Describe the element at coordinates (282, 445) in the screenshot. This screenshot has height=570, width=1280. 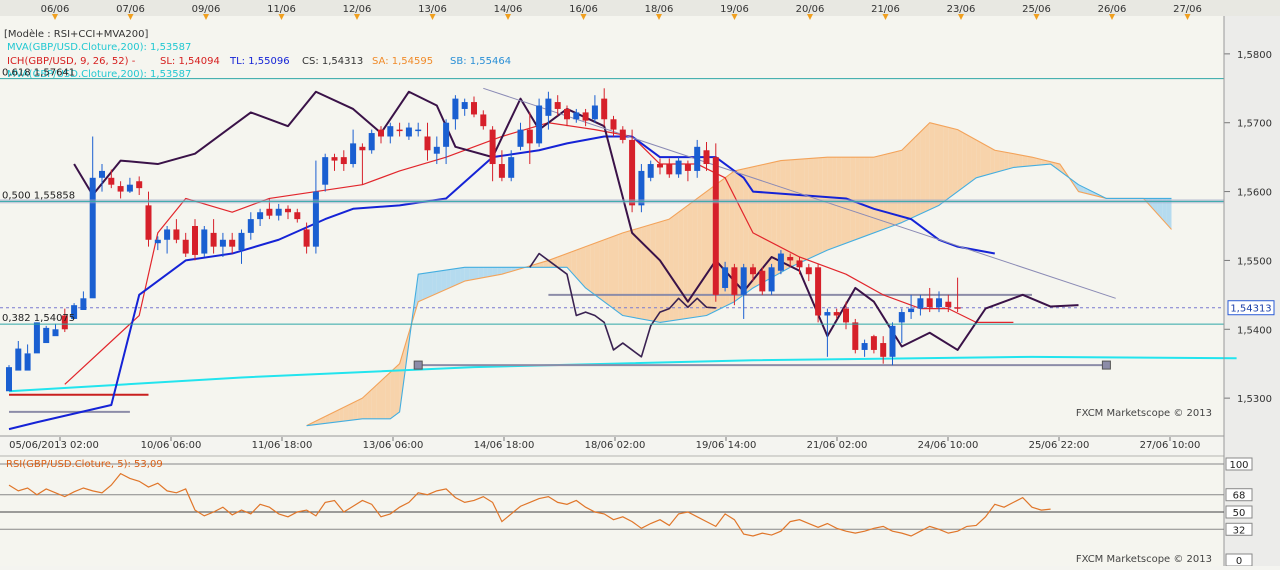
I see `time-axis-label: 11/06 18:00` at that location.